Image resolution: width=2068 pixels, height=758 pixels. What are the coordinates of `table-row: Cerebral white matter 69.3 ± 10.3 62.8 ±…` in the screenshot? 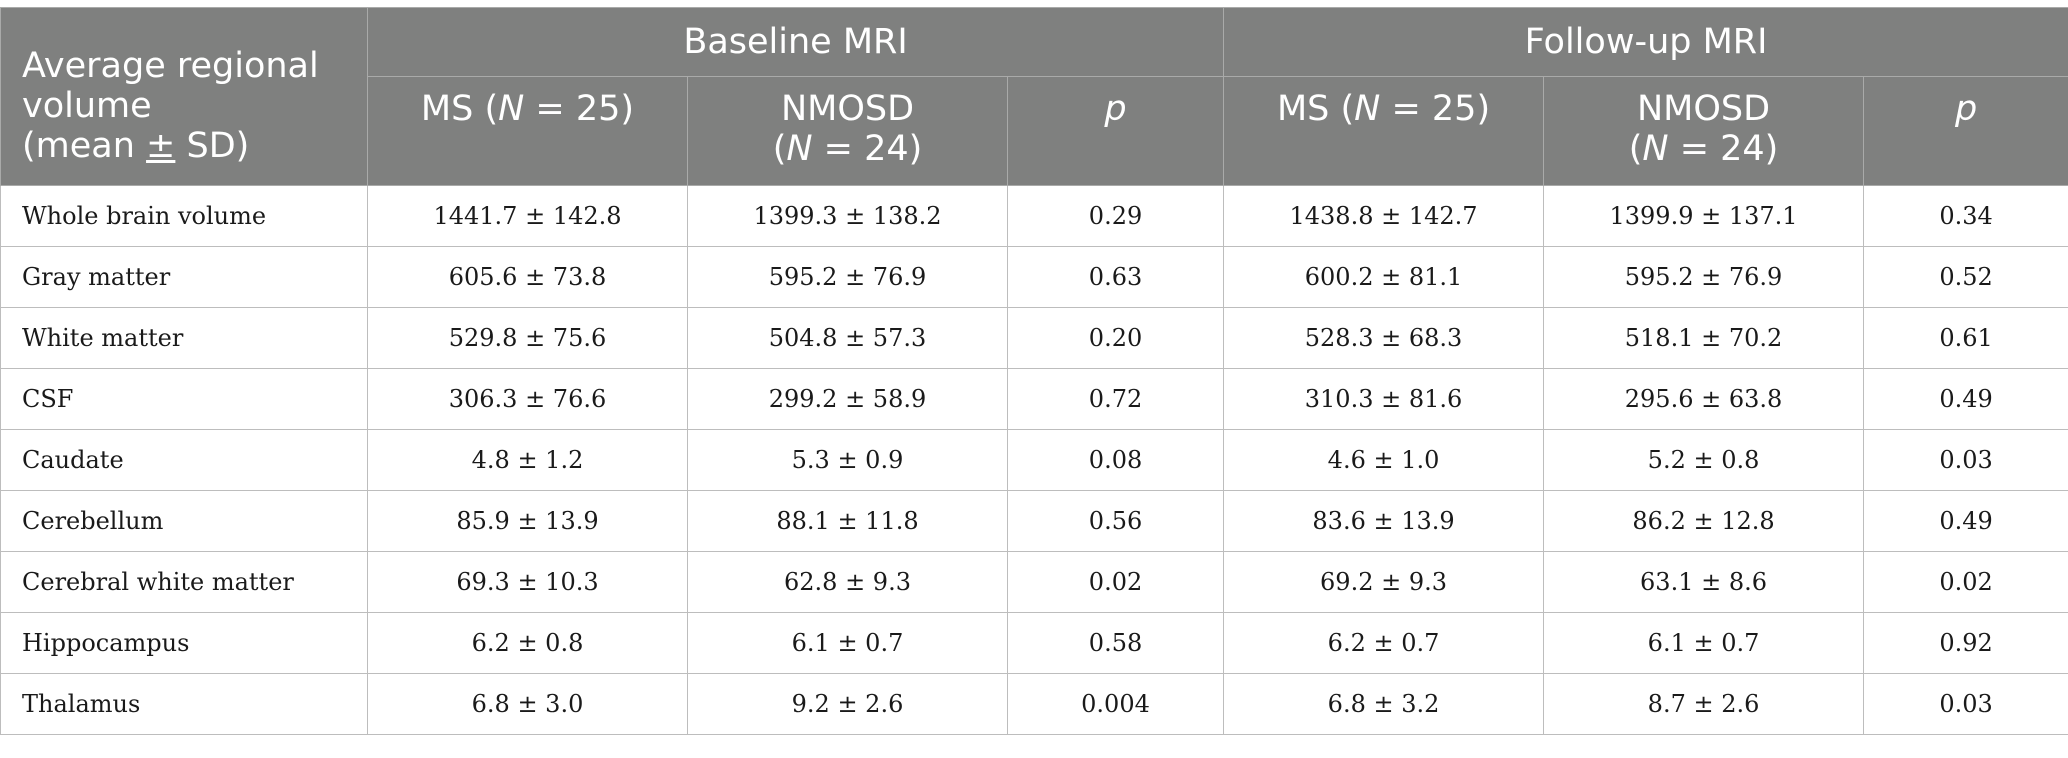 It's located at (1034, 582).